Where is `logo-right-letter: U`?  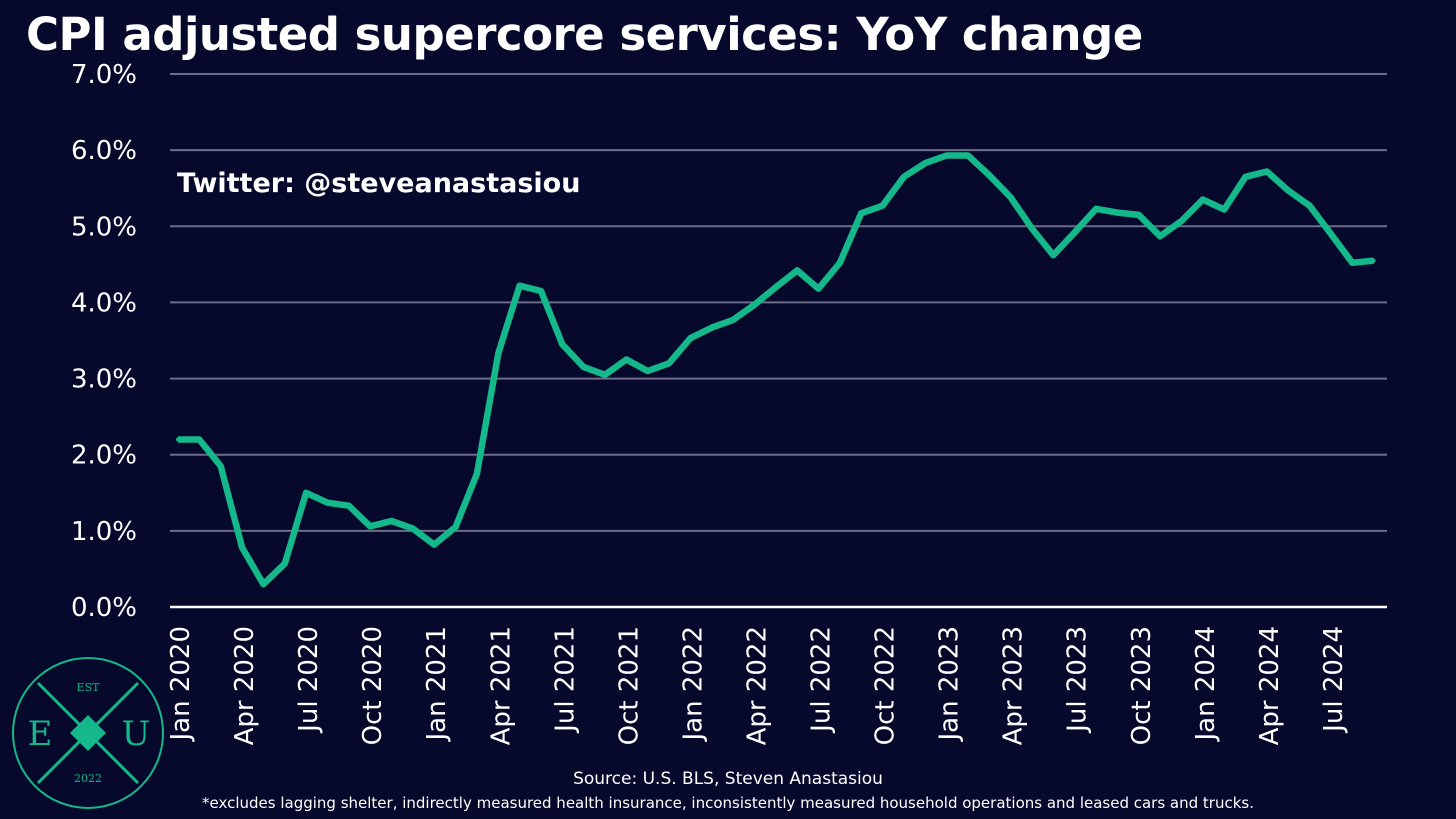 logo-right-letter: U is located at coordinates (136, 734).